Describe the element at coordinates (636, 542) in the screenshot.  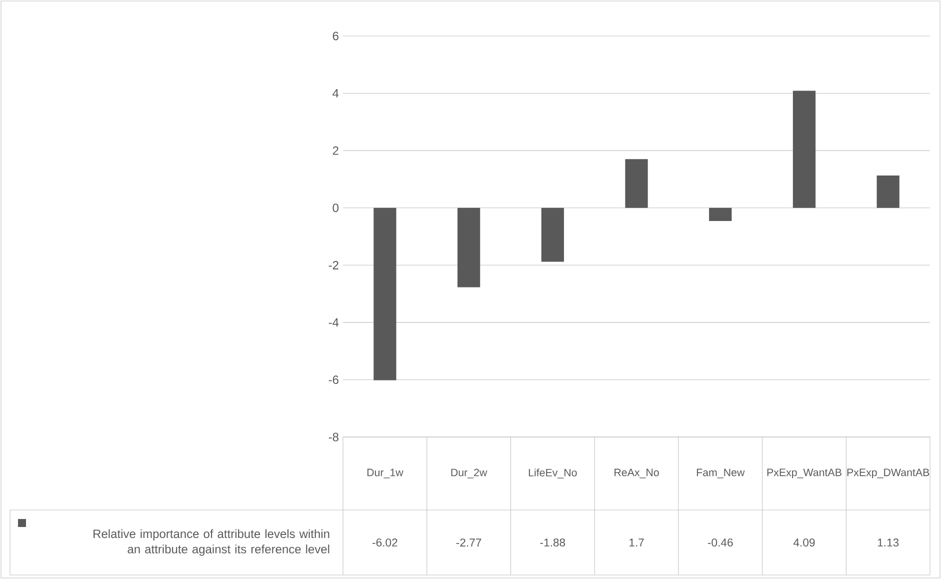
I see `text: 1.7` at that location.